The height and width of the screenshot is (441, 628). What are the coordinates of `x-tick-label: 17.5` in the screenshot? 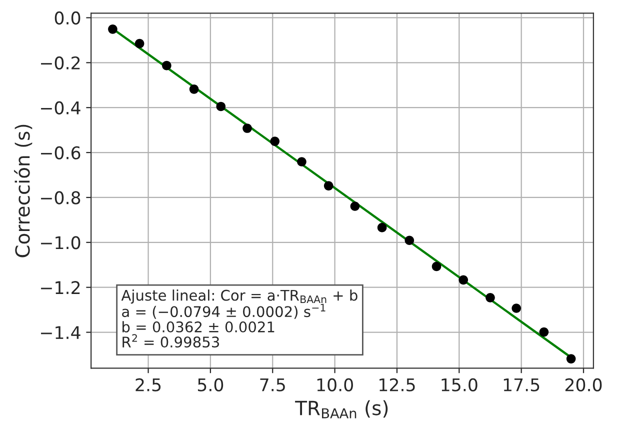 It's located at (522, 385).